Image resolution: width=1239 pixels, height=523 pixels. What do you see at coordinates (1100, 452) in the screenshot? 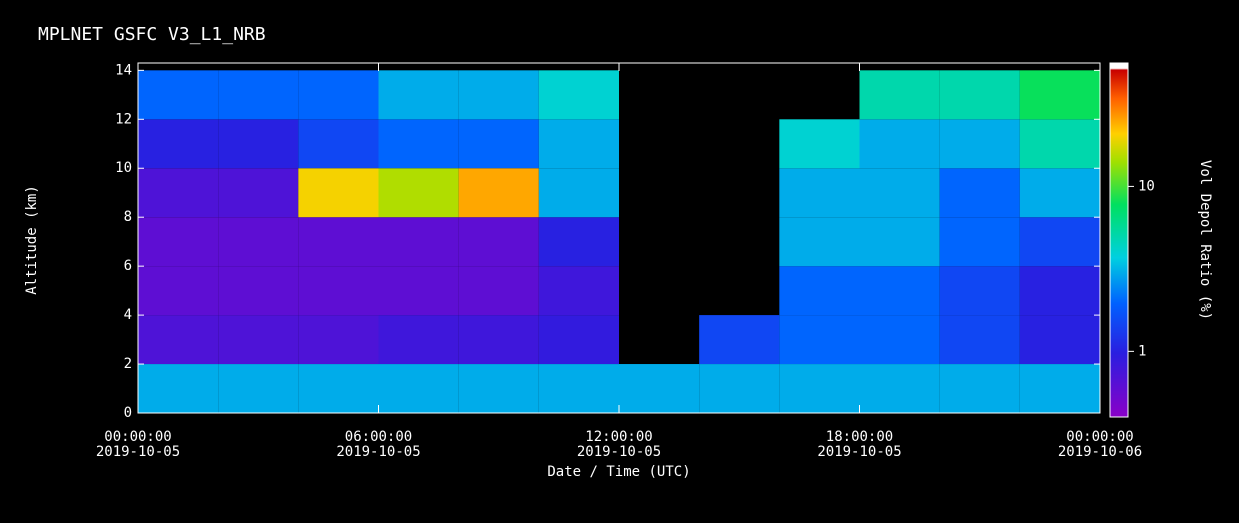
I see `x-tick-date: 2019-10-06` at bounding box center [1100, 452].